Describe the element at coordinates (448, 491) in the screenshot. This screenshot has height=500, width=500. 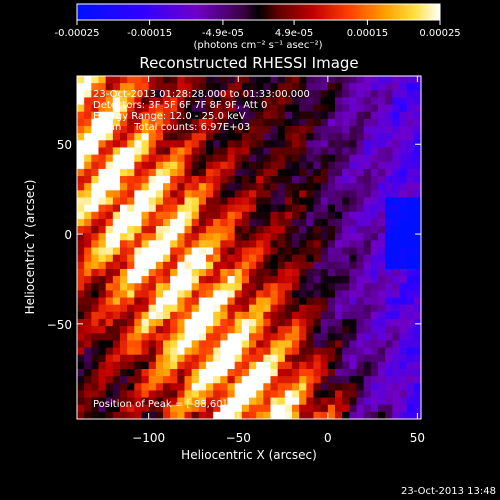
I see `footer-timestamp: 23-Oct-2013 13:48` at that location.